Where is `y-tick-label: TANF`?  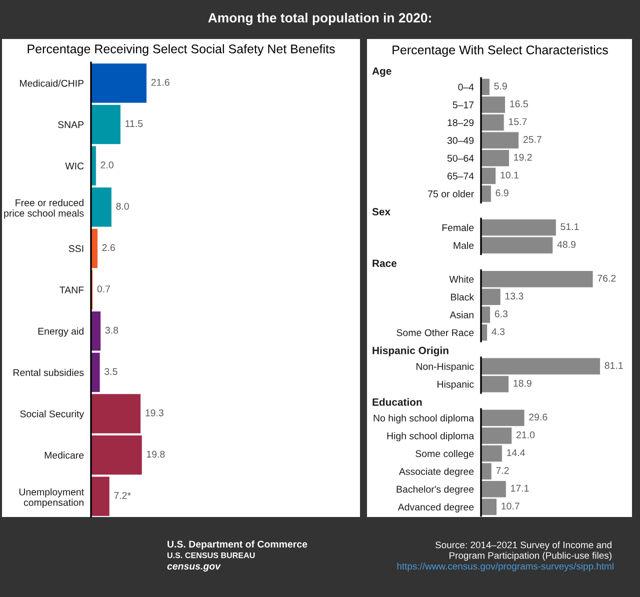 y-tick-label: TANF is located at coordinates (72, 290).